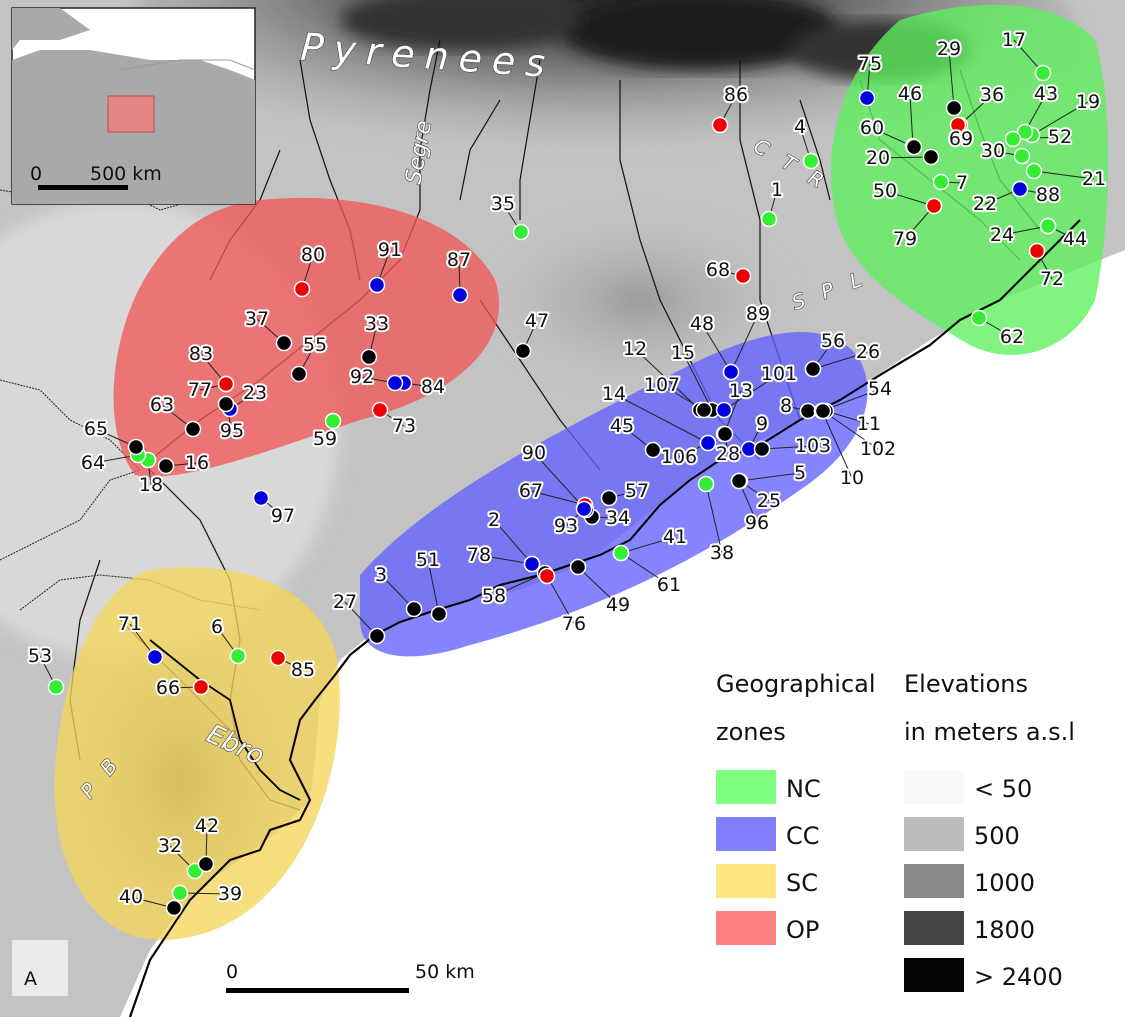 The width and height of the screenshot is (1125, 1017). Describe the element at coordinates (872, 128) in the screenshot. I see `site-label-60: 60` at that location.